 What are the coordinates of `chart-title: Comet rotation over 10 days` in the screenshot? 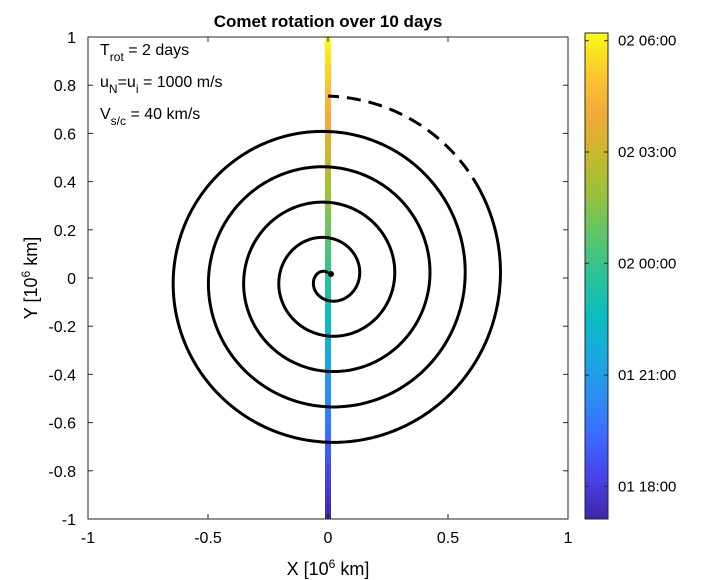 It's located at (328, 21).